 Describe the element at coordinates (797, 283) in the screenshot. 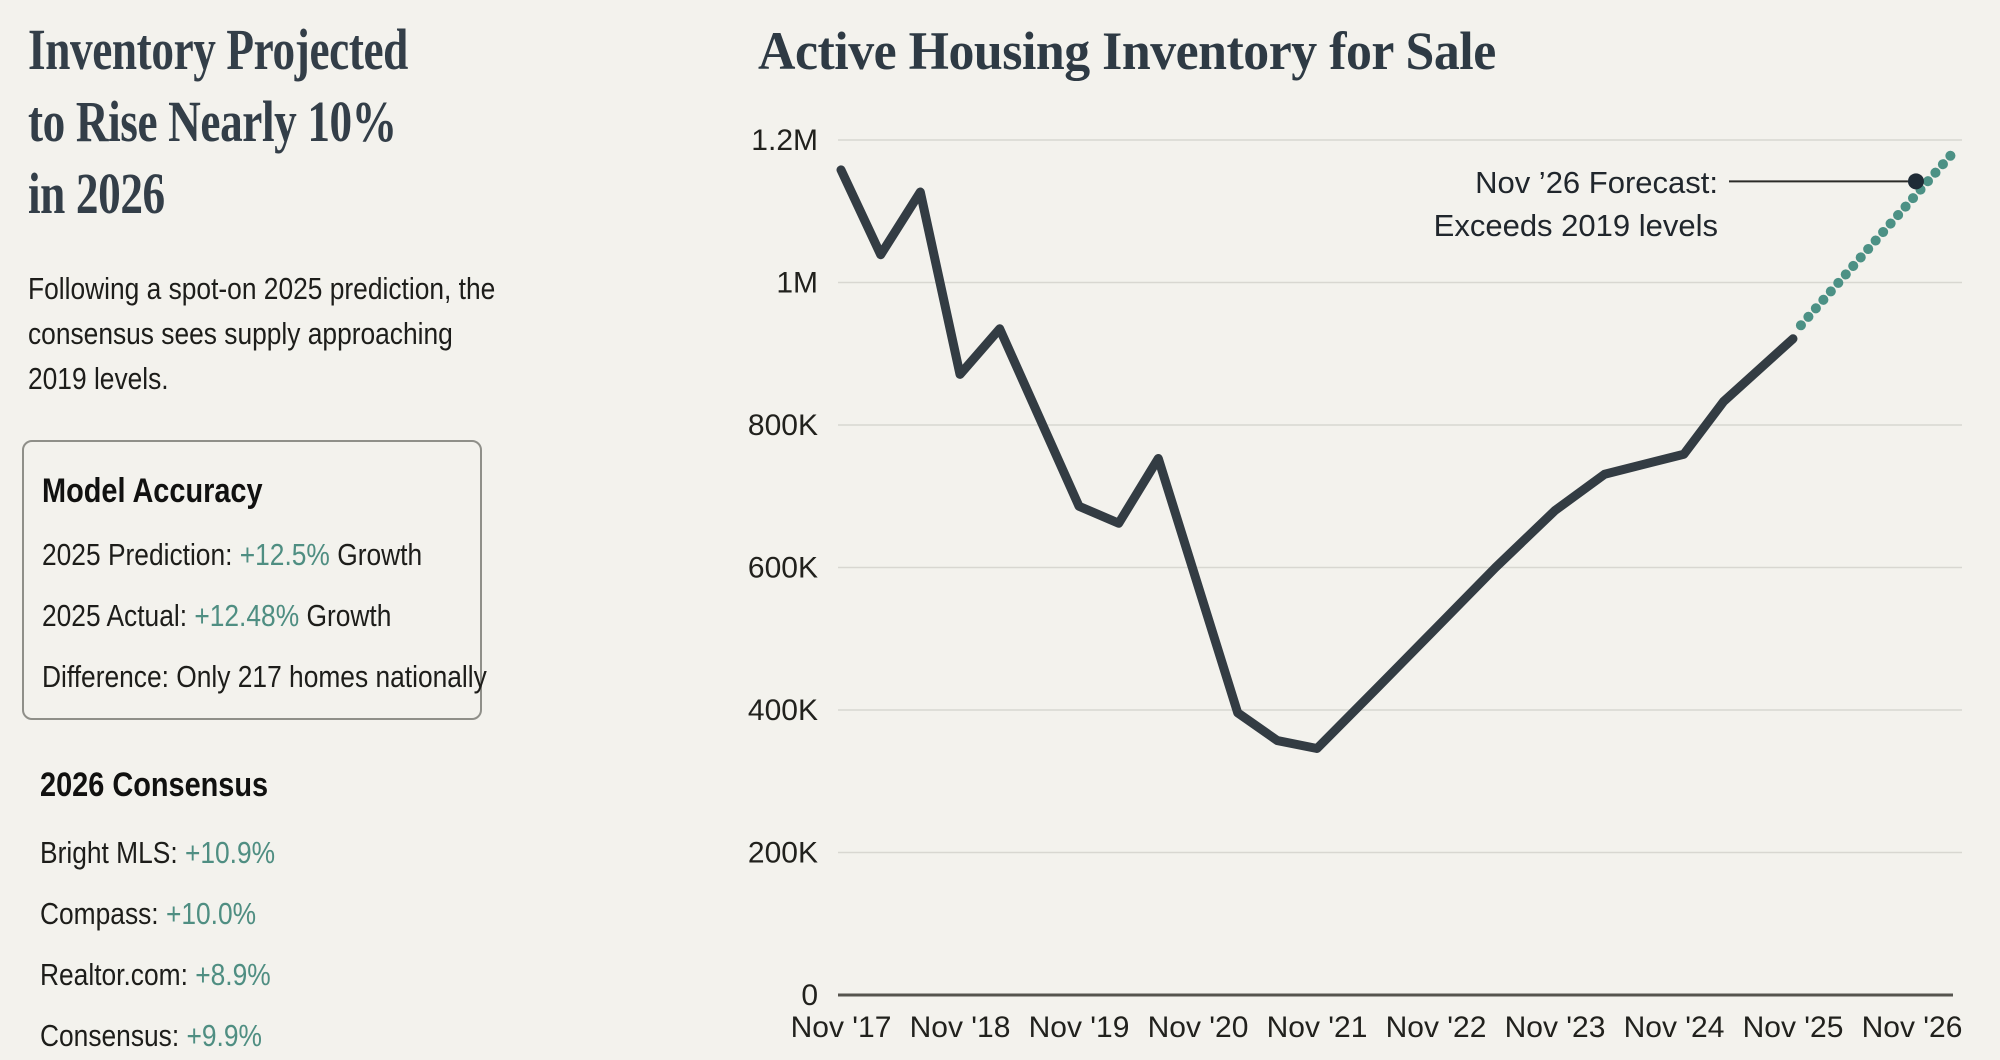

I see `y-tick-label: 1M` at that location.